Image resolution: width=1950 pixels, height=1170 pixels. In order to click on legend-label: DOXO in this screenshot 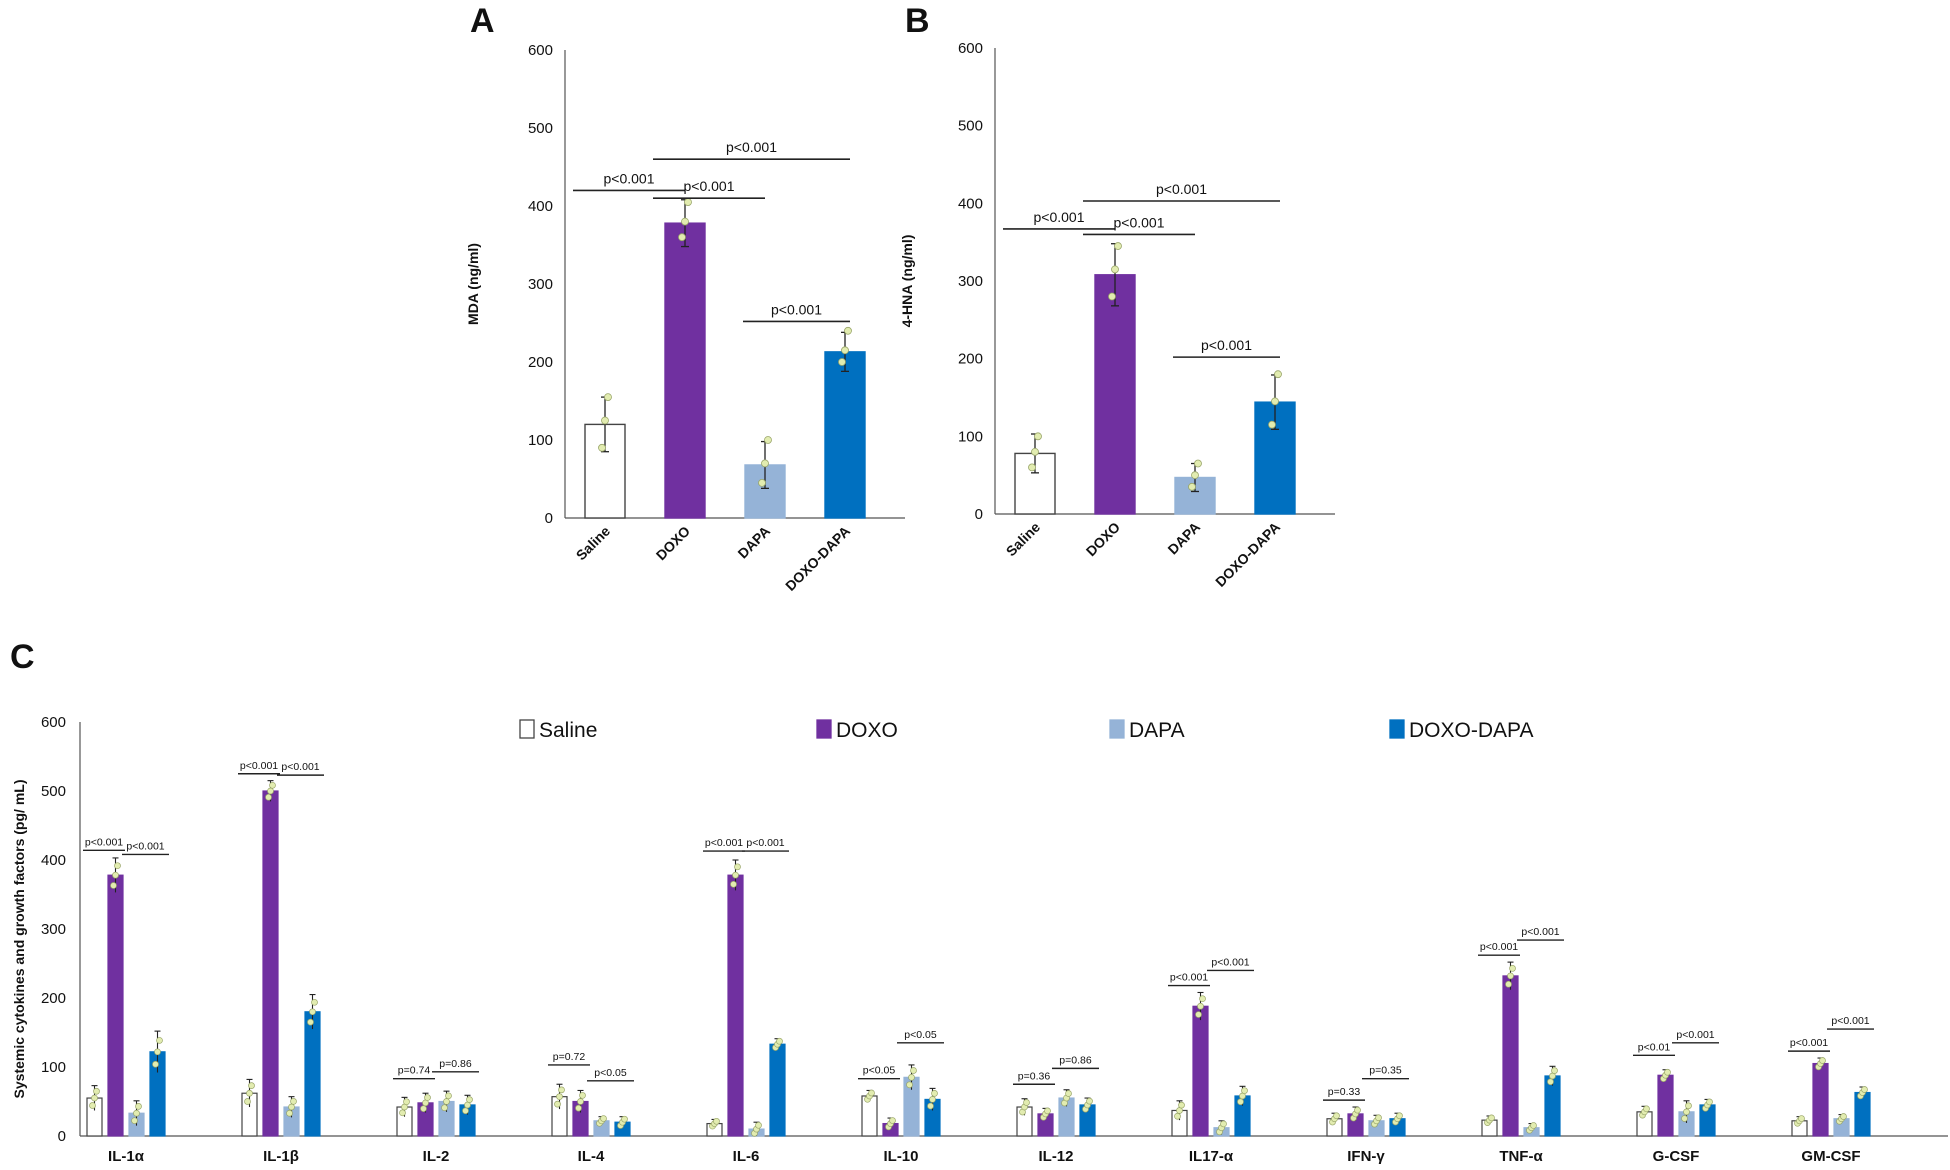, I will do `click(867, 730)`.